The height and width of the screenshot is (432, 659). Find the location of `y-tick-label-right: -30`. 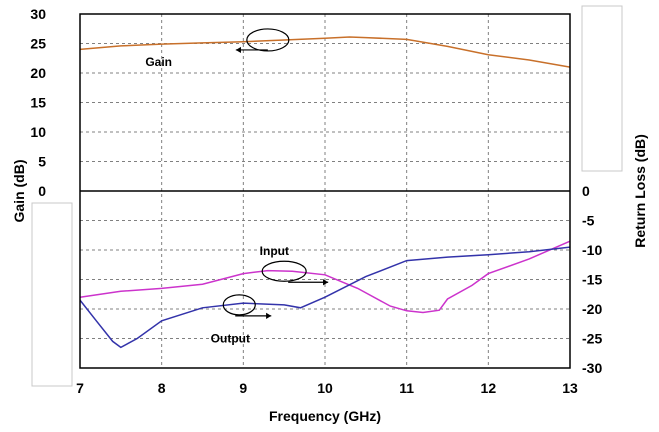

y-tick-label-right: -30 is located at coordinates (592, 368).